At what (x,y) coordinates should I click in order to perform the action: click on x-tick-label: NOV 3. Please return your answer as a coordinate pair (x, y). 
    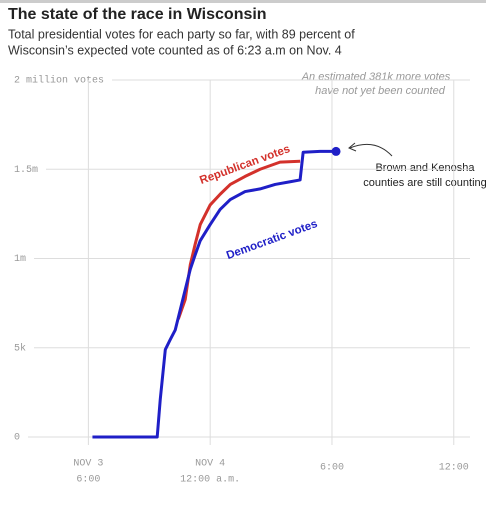
    Looking at the image, I should click on (88, 464).